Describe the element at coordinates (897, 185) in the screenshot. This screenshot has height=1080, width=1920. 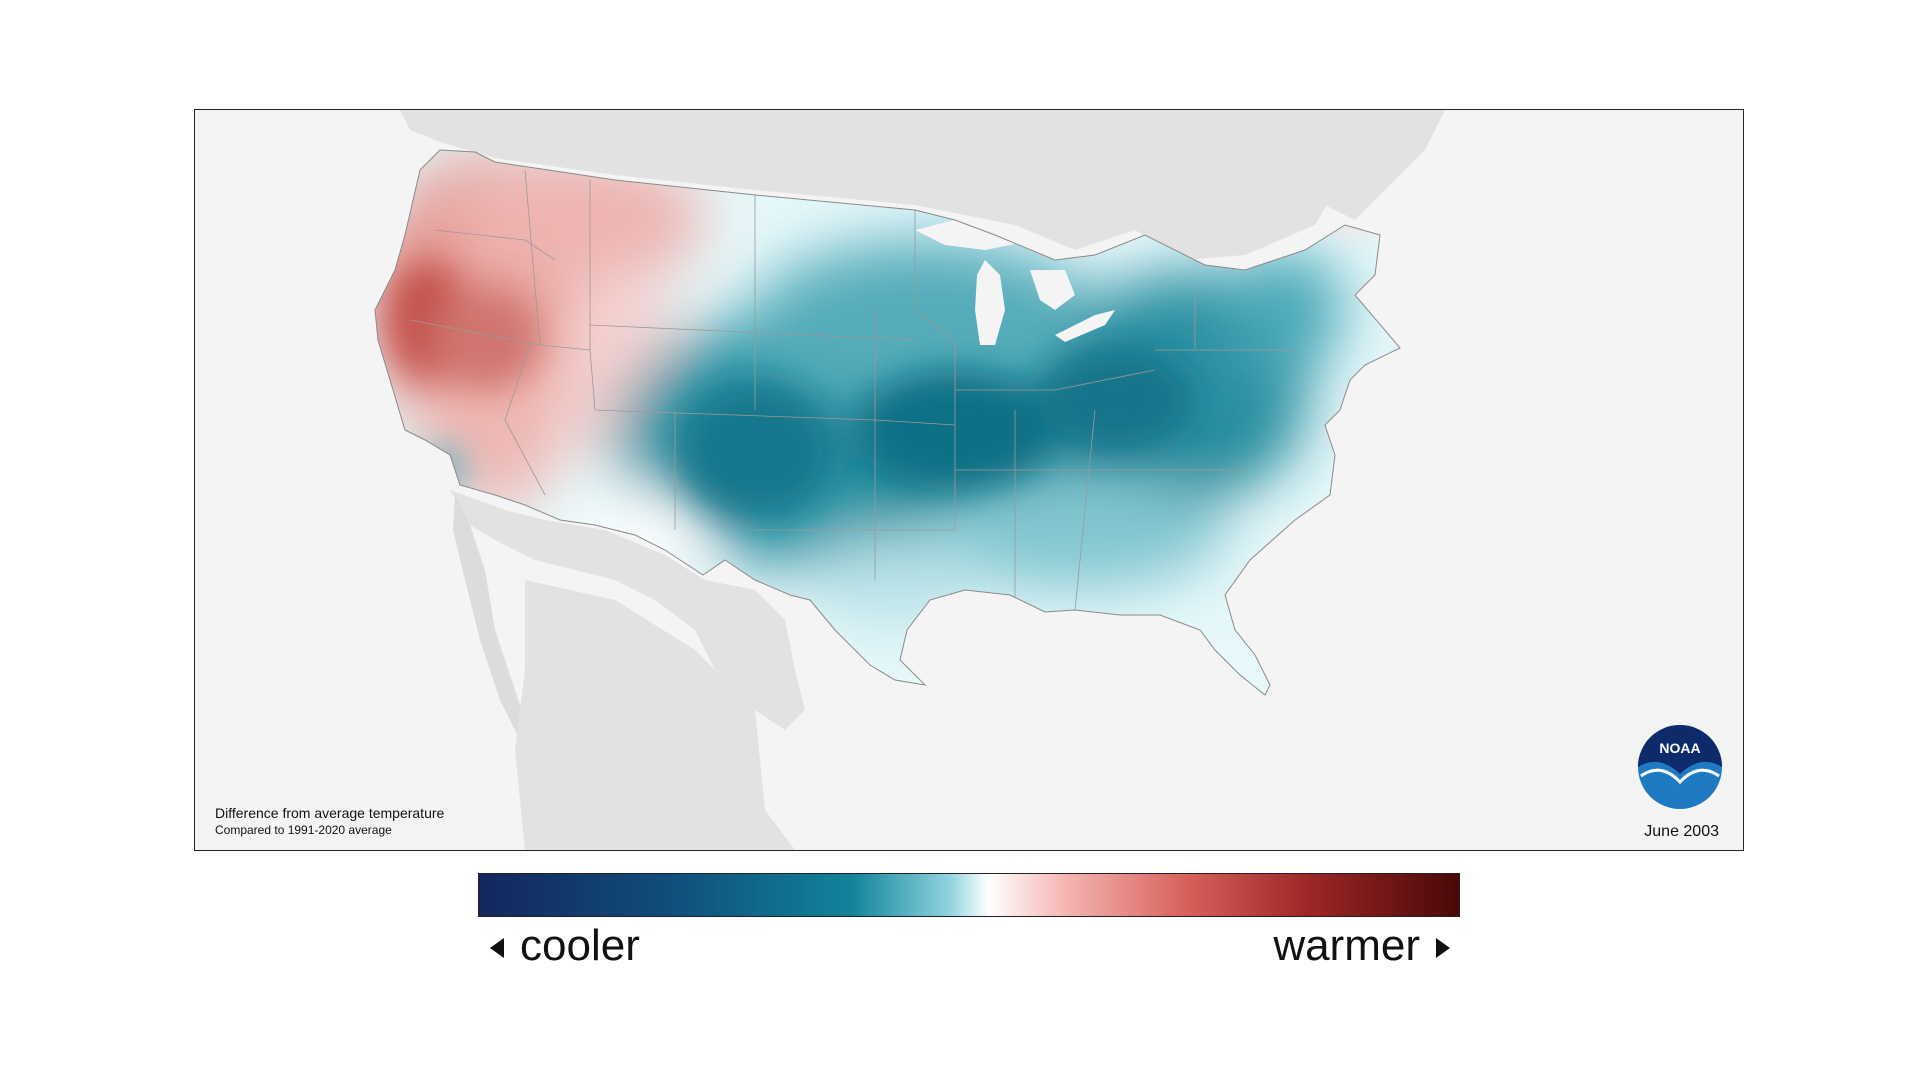
I see `canada-landmass` at that location.